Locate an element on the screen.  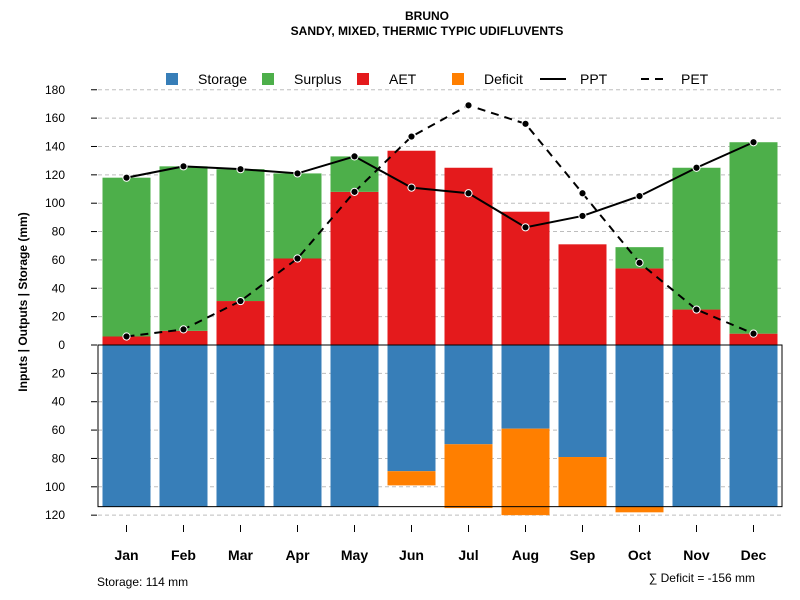
legend-label-surplus: Surplus is located at coordinates (317, 79).